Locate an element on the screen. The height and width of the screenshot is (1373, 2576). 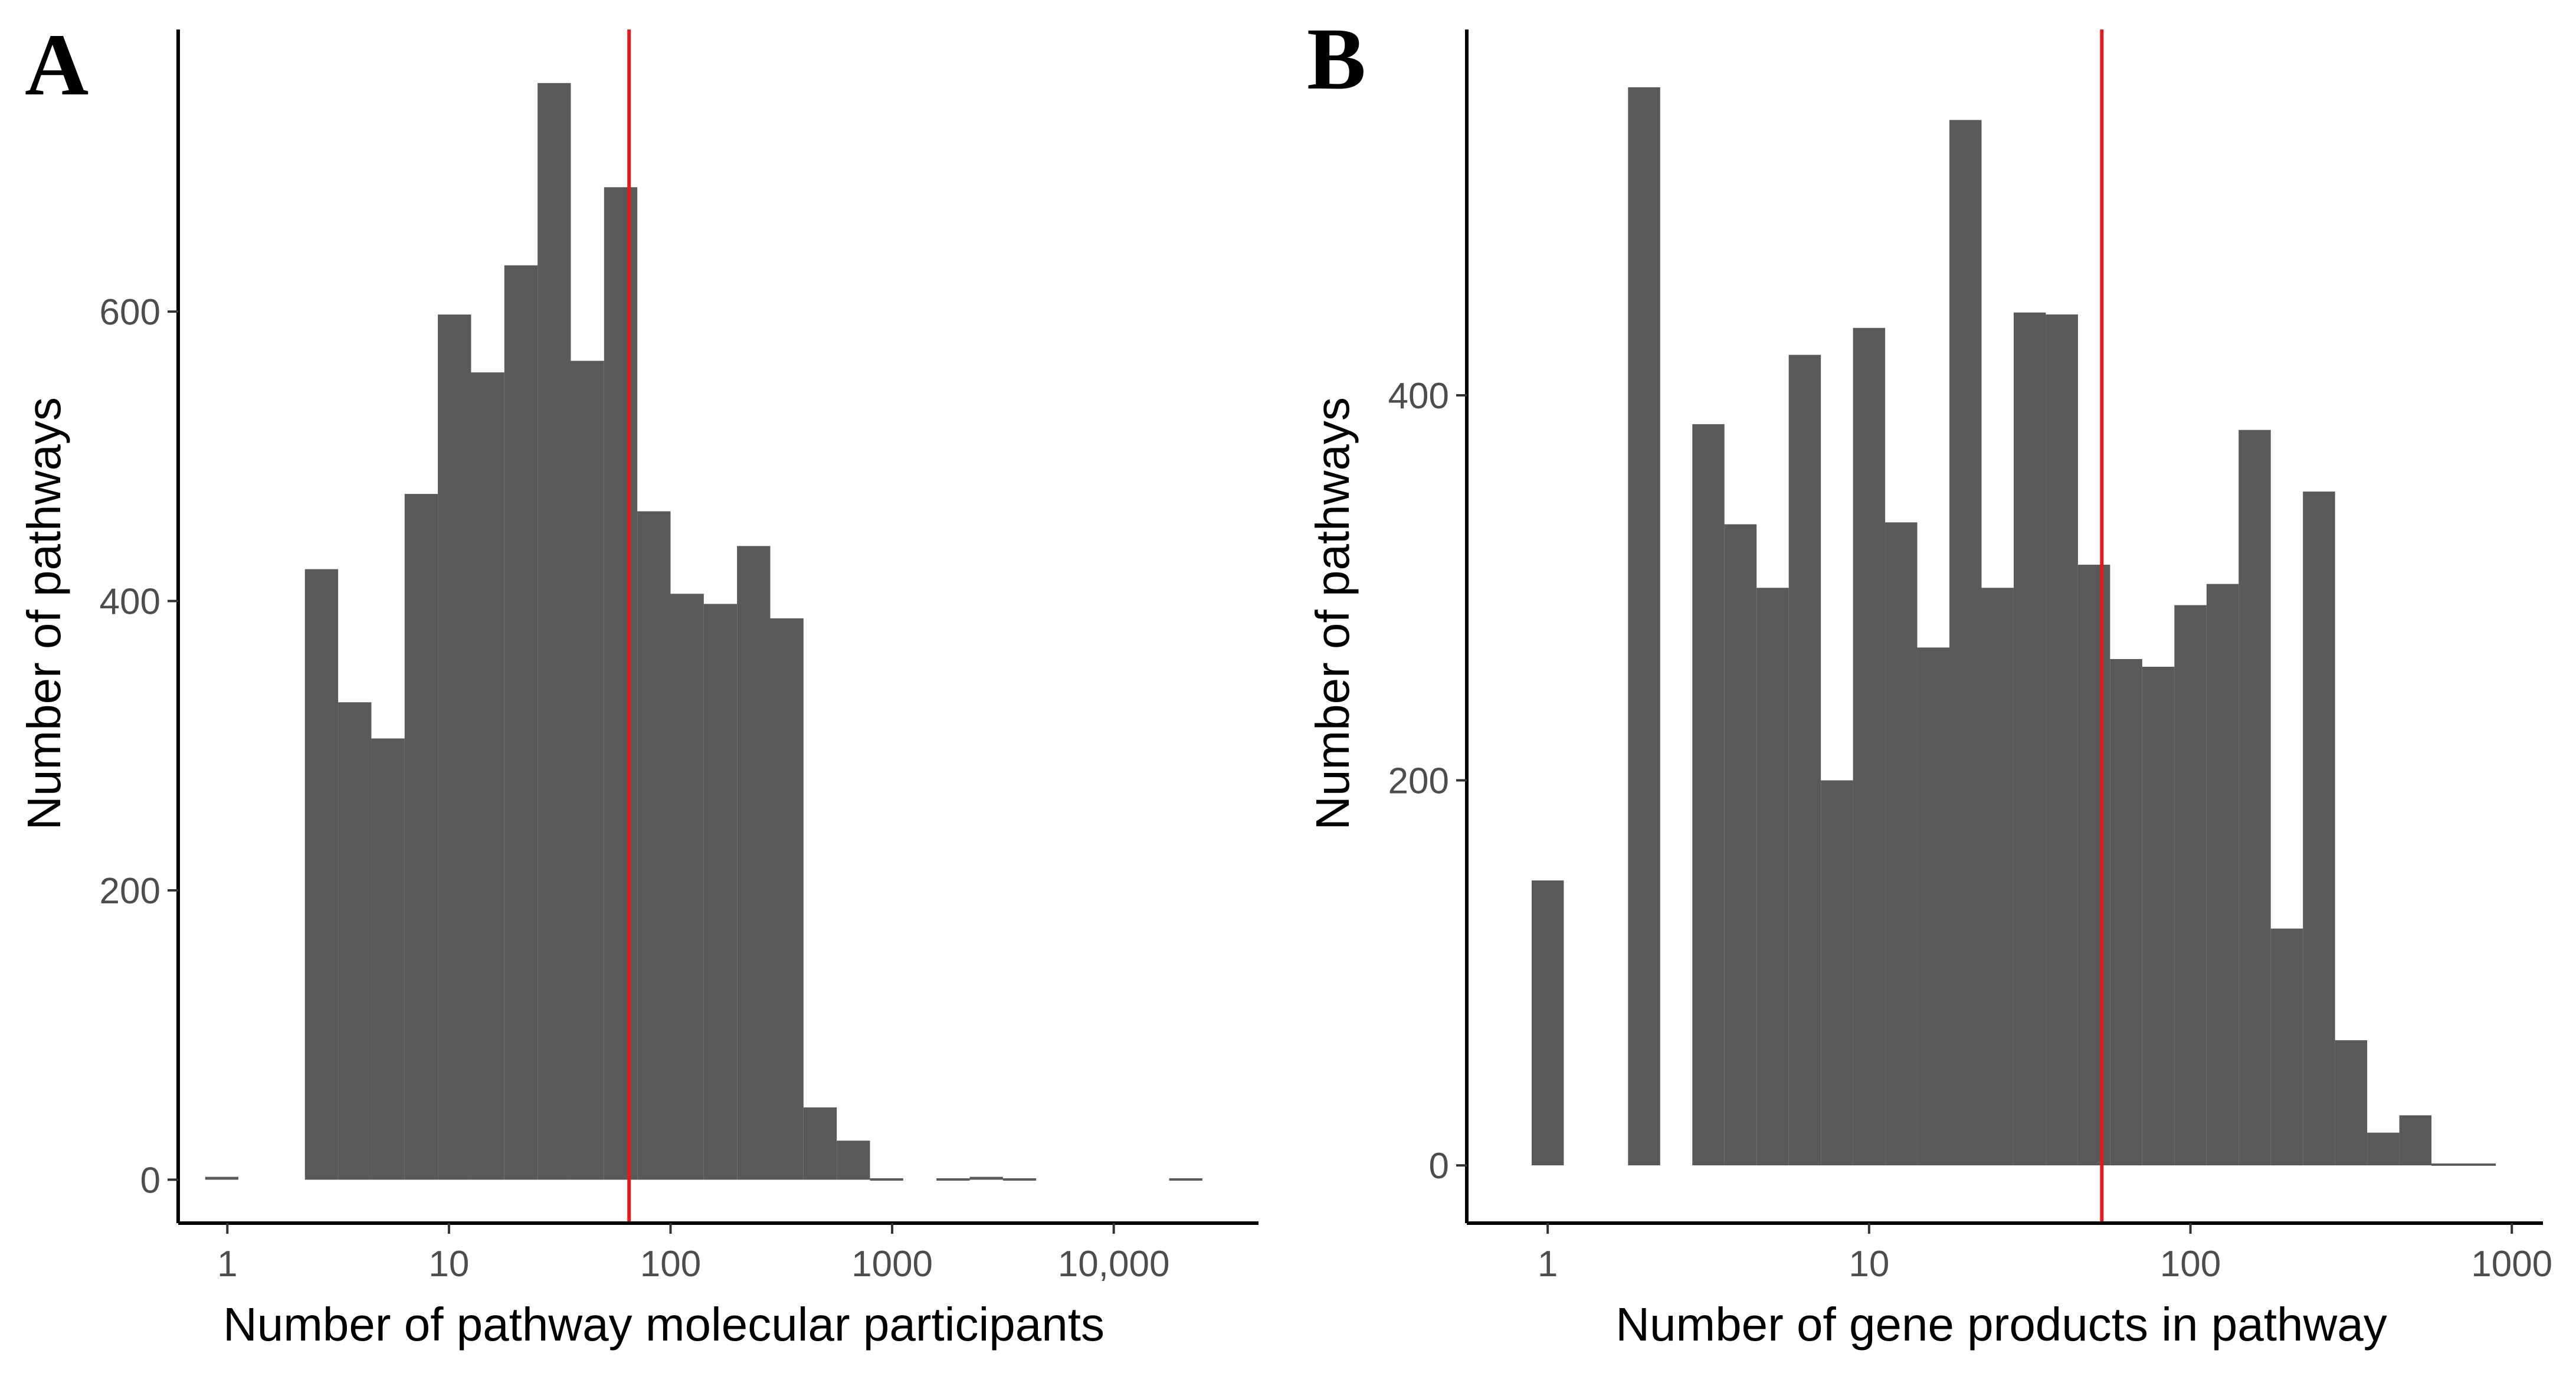
b-xtick-label: 100 is located at coordinates (2190, 1264).